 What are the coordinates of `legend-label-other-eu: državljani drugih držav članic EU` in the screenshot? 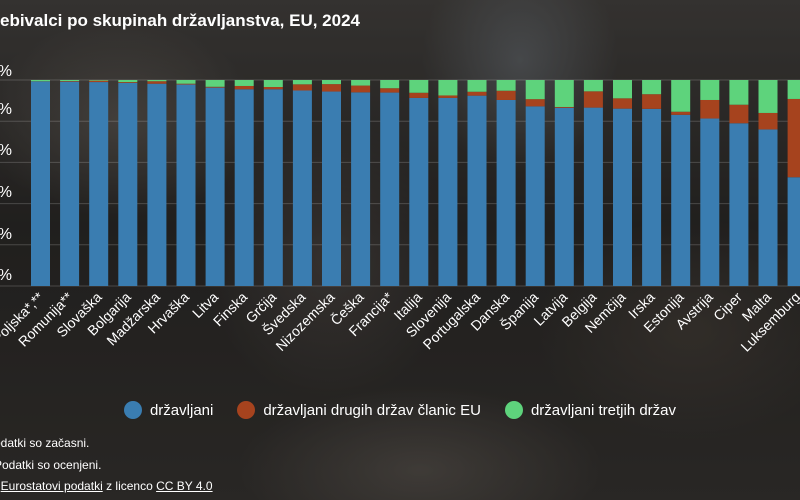 It's located at (372, 410).